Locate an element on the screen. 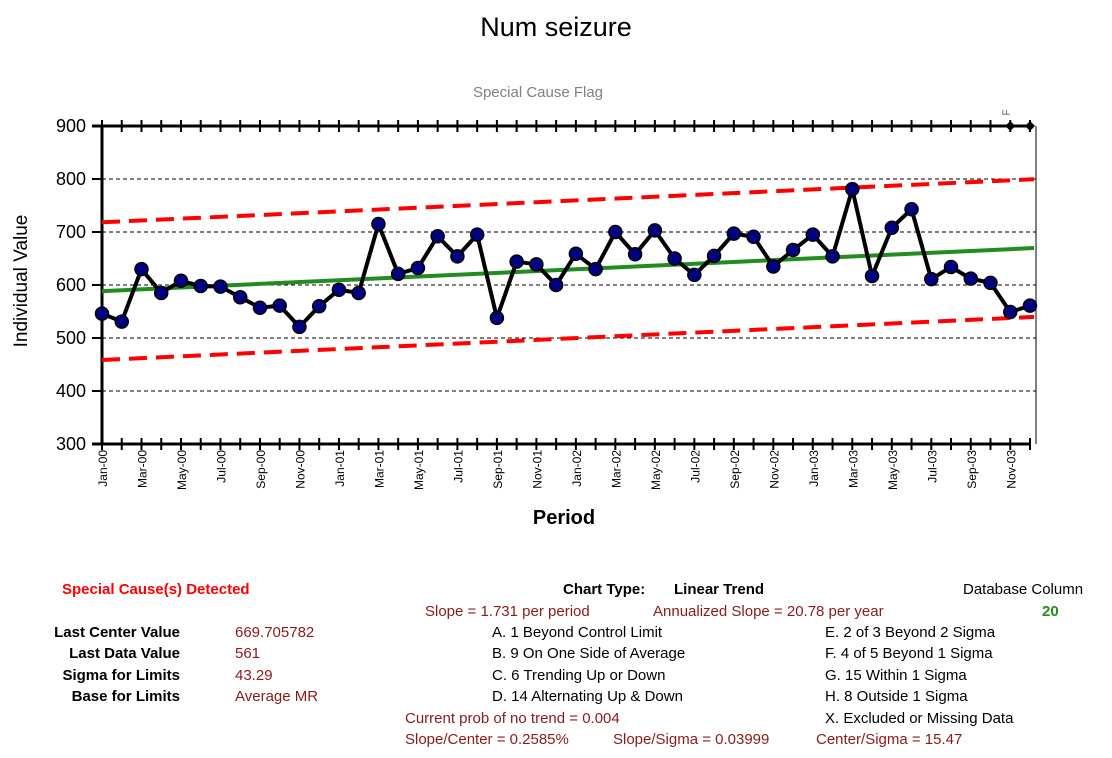 Image resolution: width=1112 pixels, height=758 pixels. annualized-slope-value: Annualized Slope = 20.78 per year is located at coordinates (768, 611).